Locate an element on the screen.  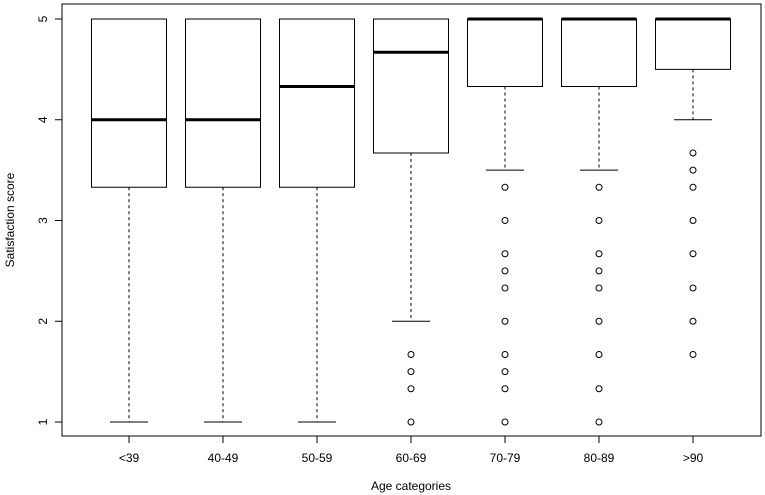
x-axis: <39 40-49 50-59 60-69 70-79 80-89 >90 is located at coordinates (411, 450).